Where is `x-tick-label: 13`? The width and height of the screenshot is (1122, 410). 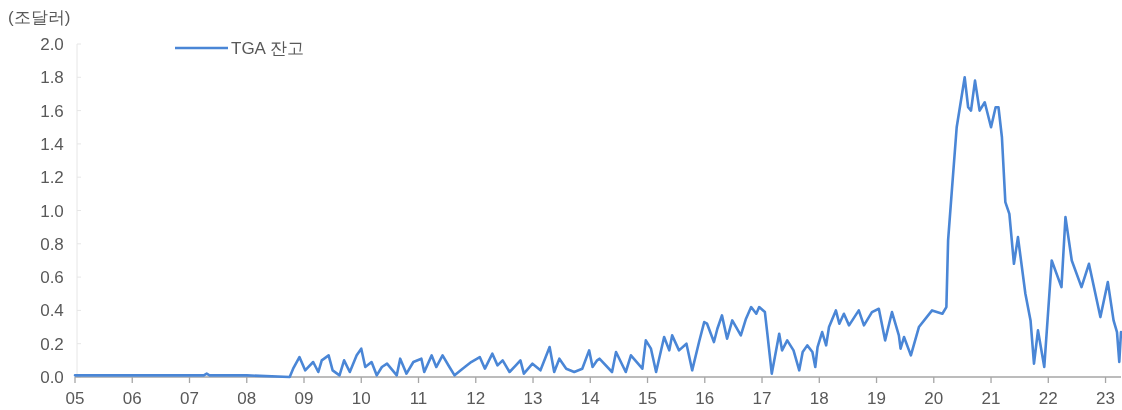 x-tick-label: 13 is located at coordinates (533, 398).